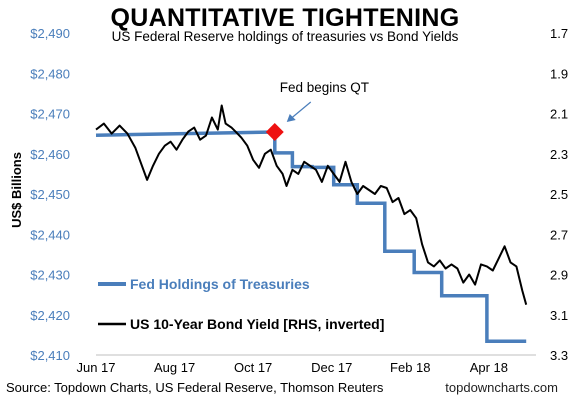 Image resolution: width=570 pixels, height=400 pixels. What do you see at coordinates (559, 114) in the screenshot?
I see `right-tick-label: 2.1` at bounding box center [559, 114].